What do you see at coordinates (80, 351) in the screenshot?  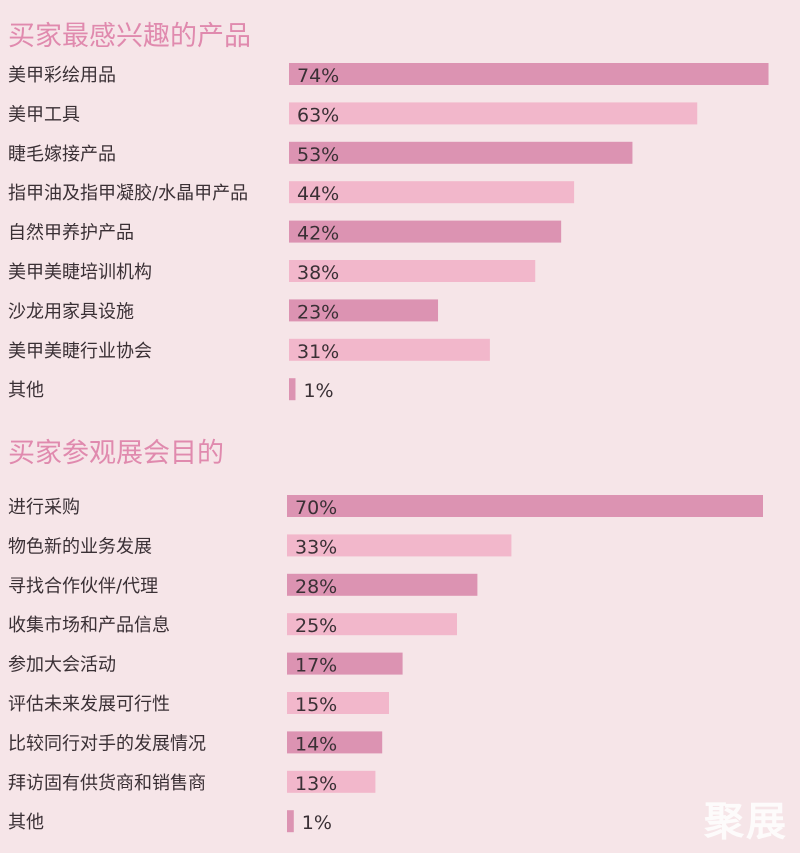 I see `category-label: 美甲美睫行业协会` at bounding box center [80, 351].